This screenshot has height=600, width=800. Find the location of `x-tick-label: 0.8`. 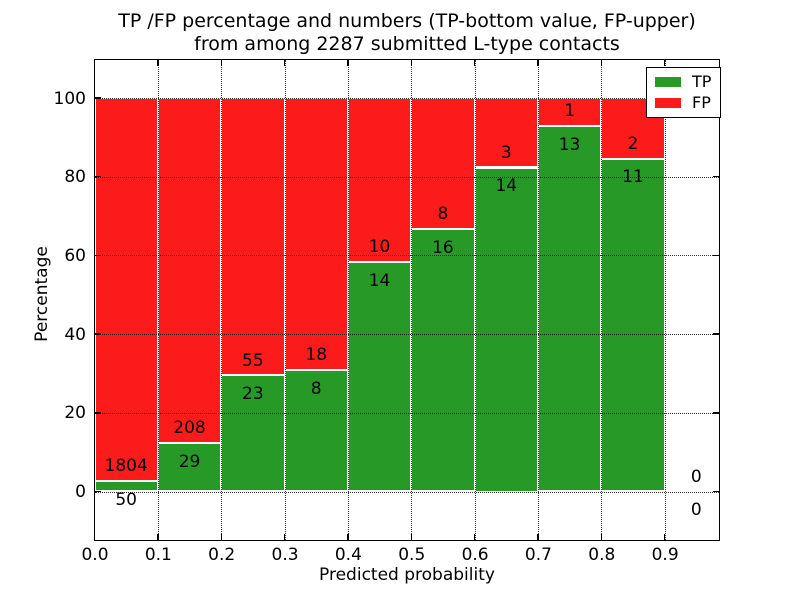

x-tick-label: 0.8 is located at coordinates (602, 555).